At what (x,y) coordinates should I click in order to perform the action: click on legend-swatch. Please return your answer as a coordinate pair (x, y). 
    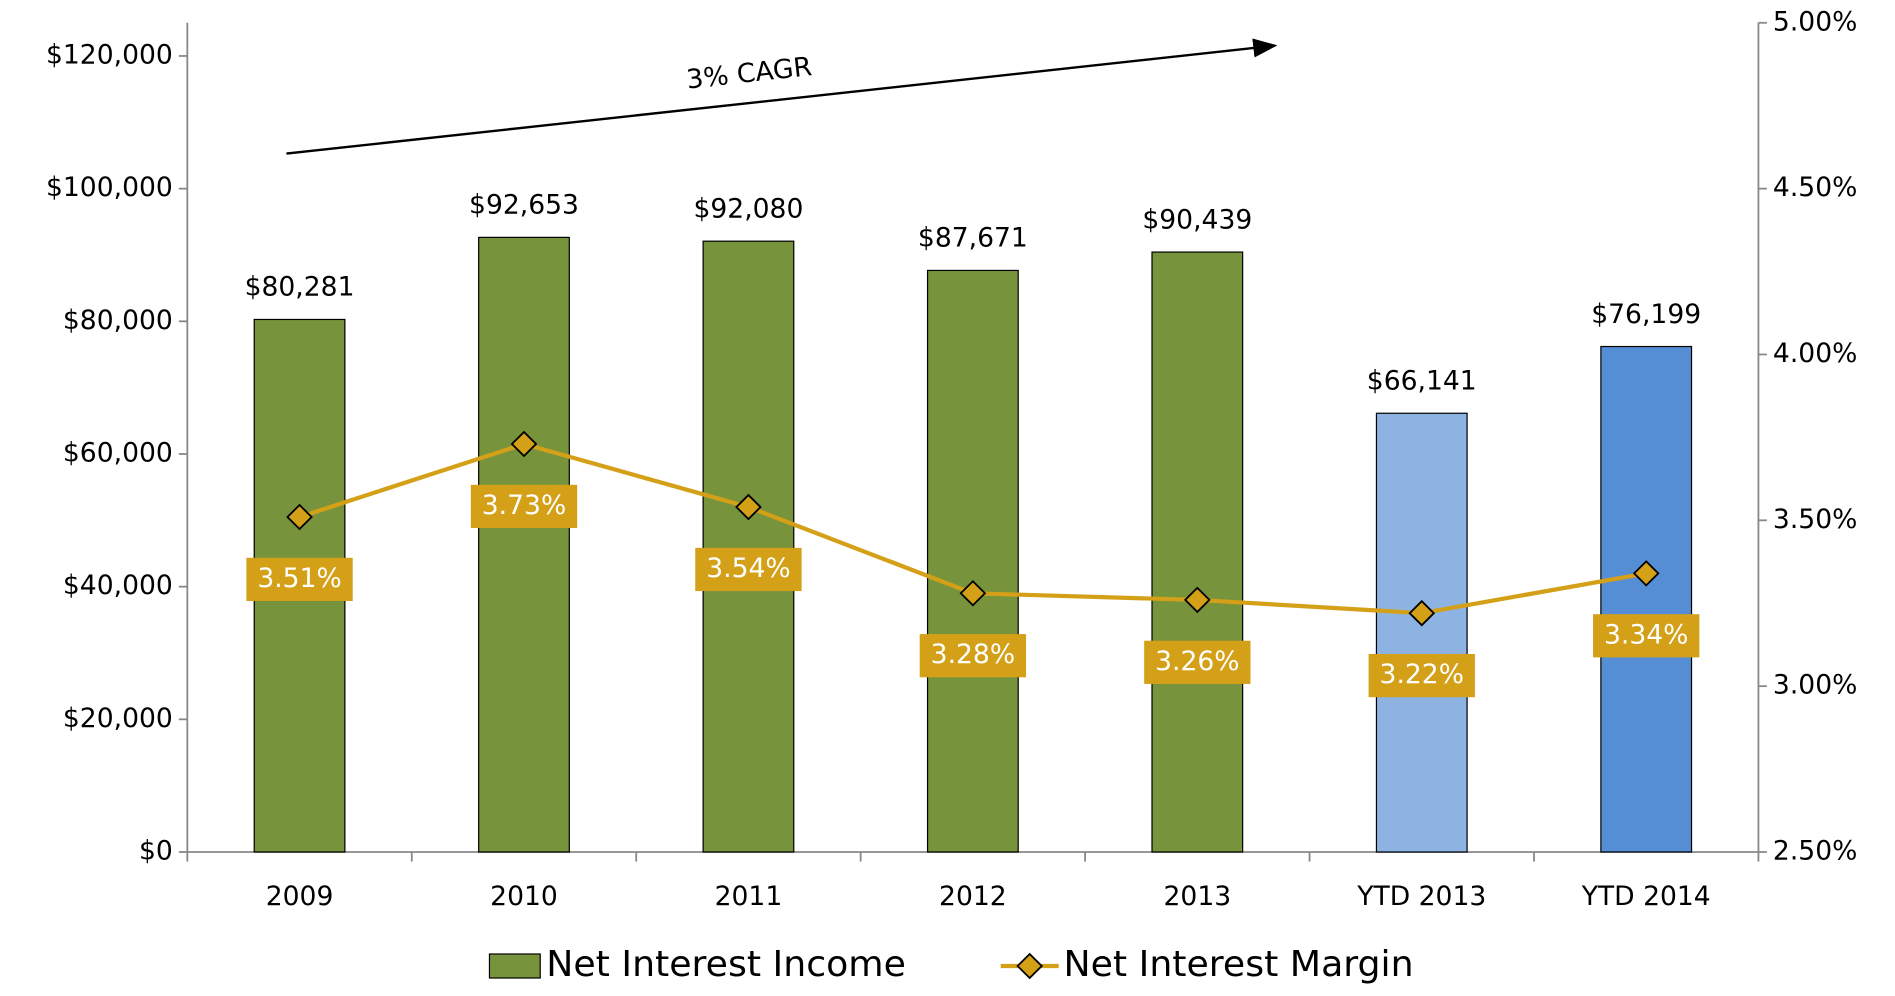
    Looking at the image, I should click on (514, 966).